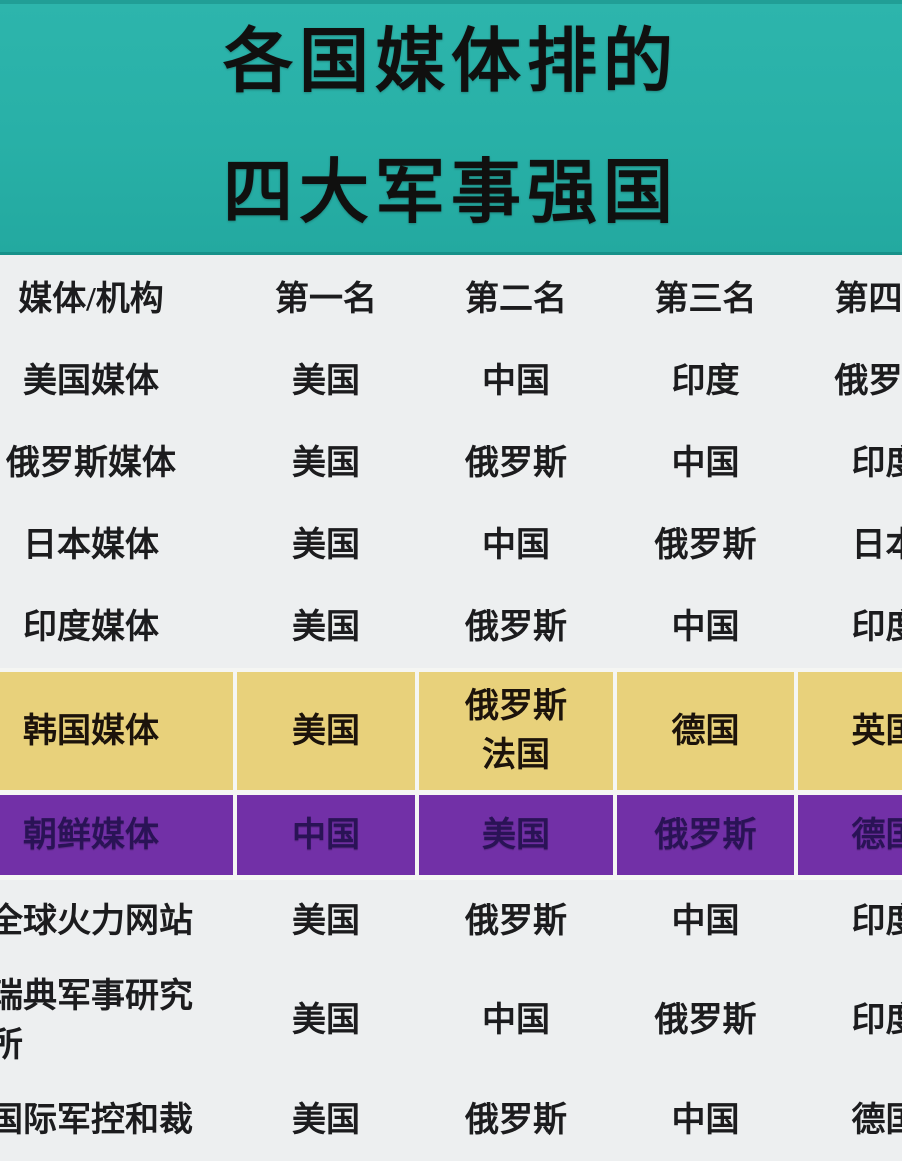  I want to click on header-cell: 第一名, so click(326, 299).